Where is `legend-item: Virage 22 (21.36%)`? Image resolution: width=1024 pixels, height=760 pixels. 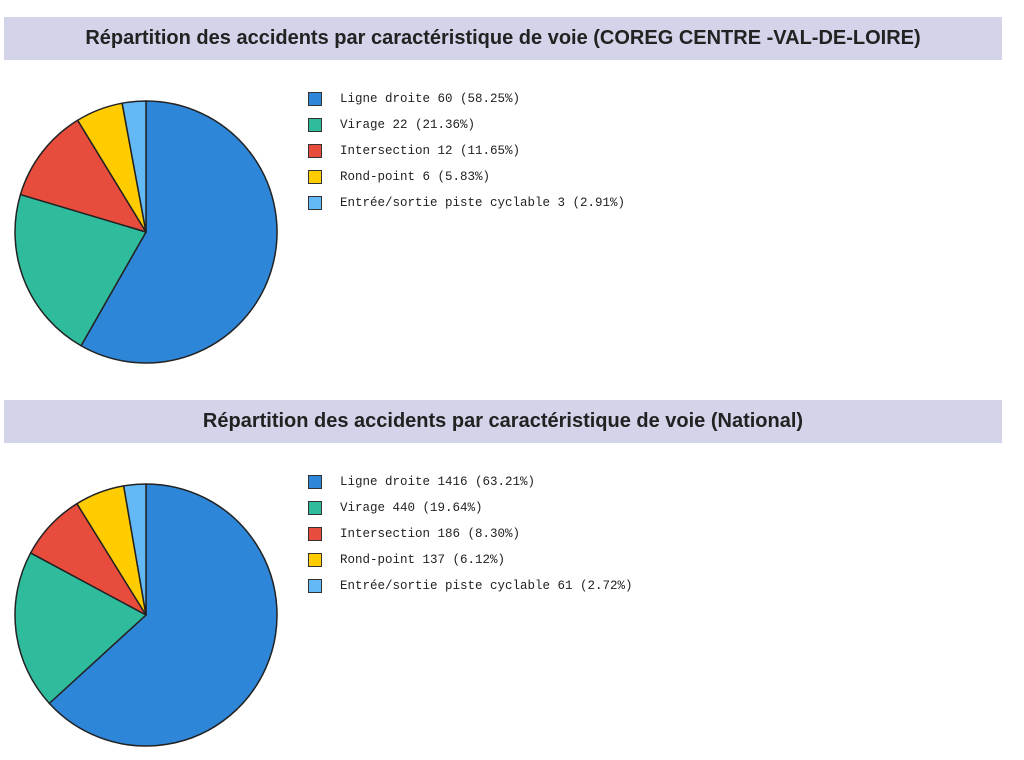 legend-item: Virage 22 (21.36%) is located at coordinates (466, 125).